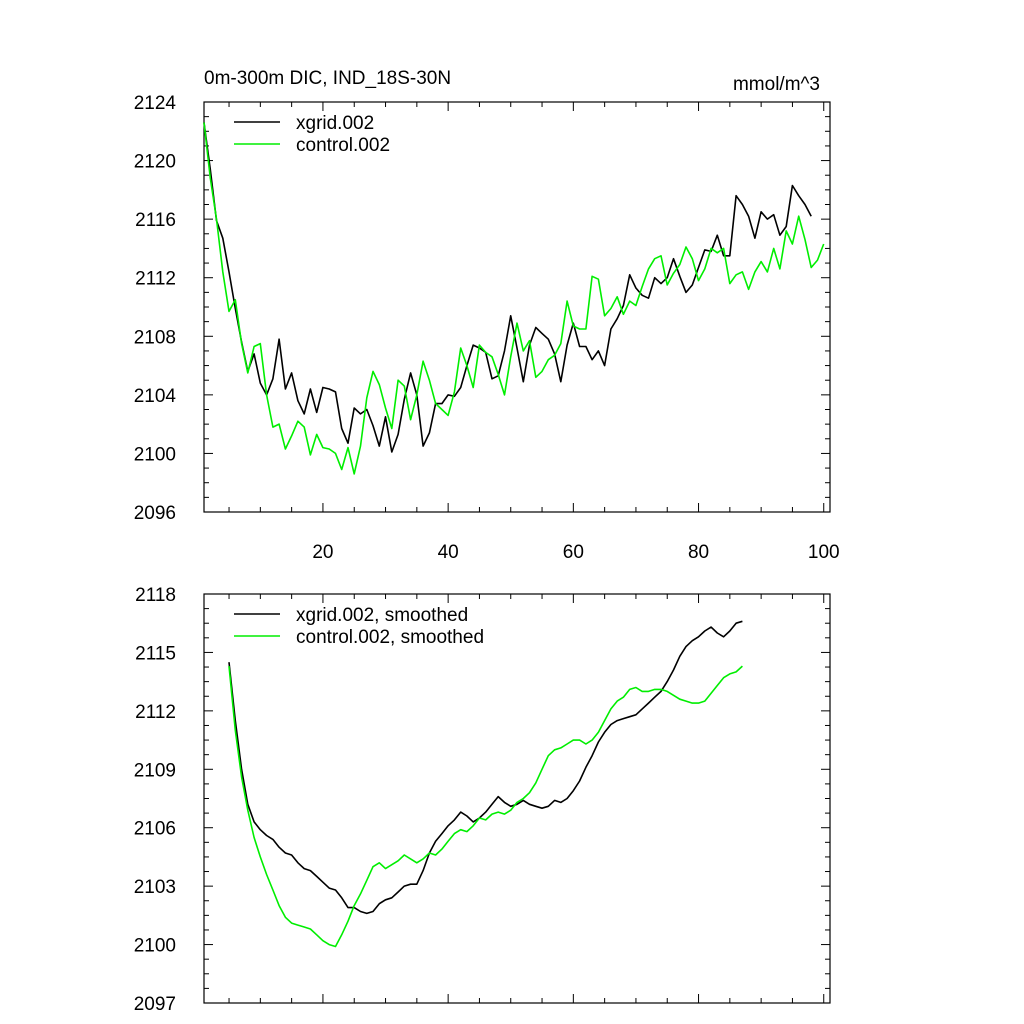  What do you see at coordinates (155, 946) in the screenshot?
I see `chart1-y-tick-label: 2100` at bounding box center [155, 946].